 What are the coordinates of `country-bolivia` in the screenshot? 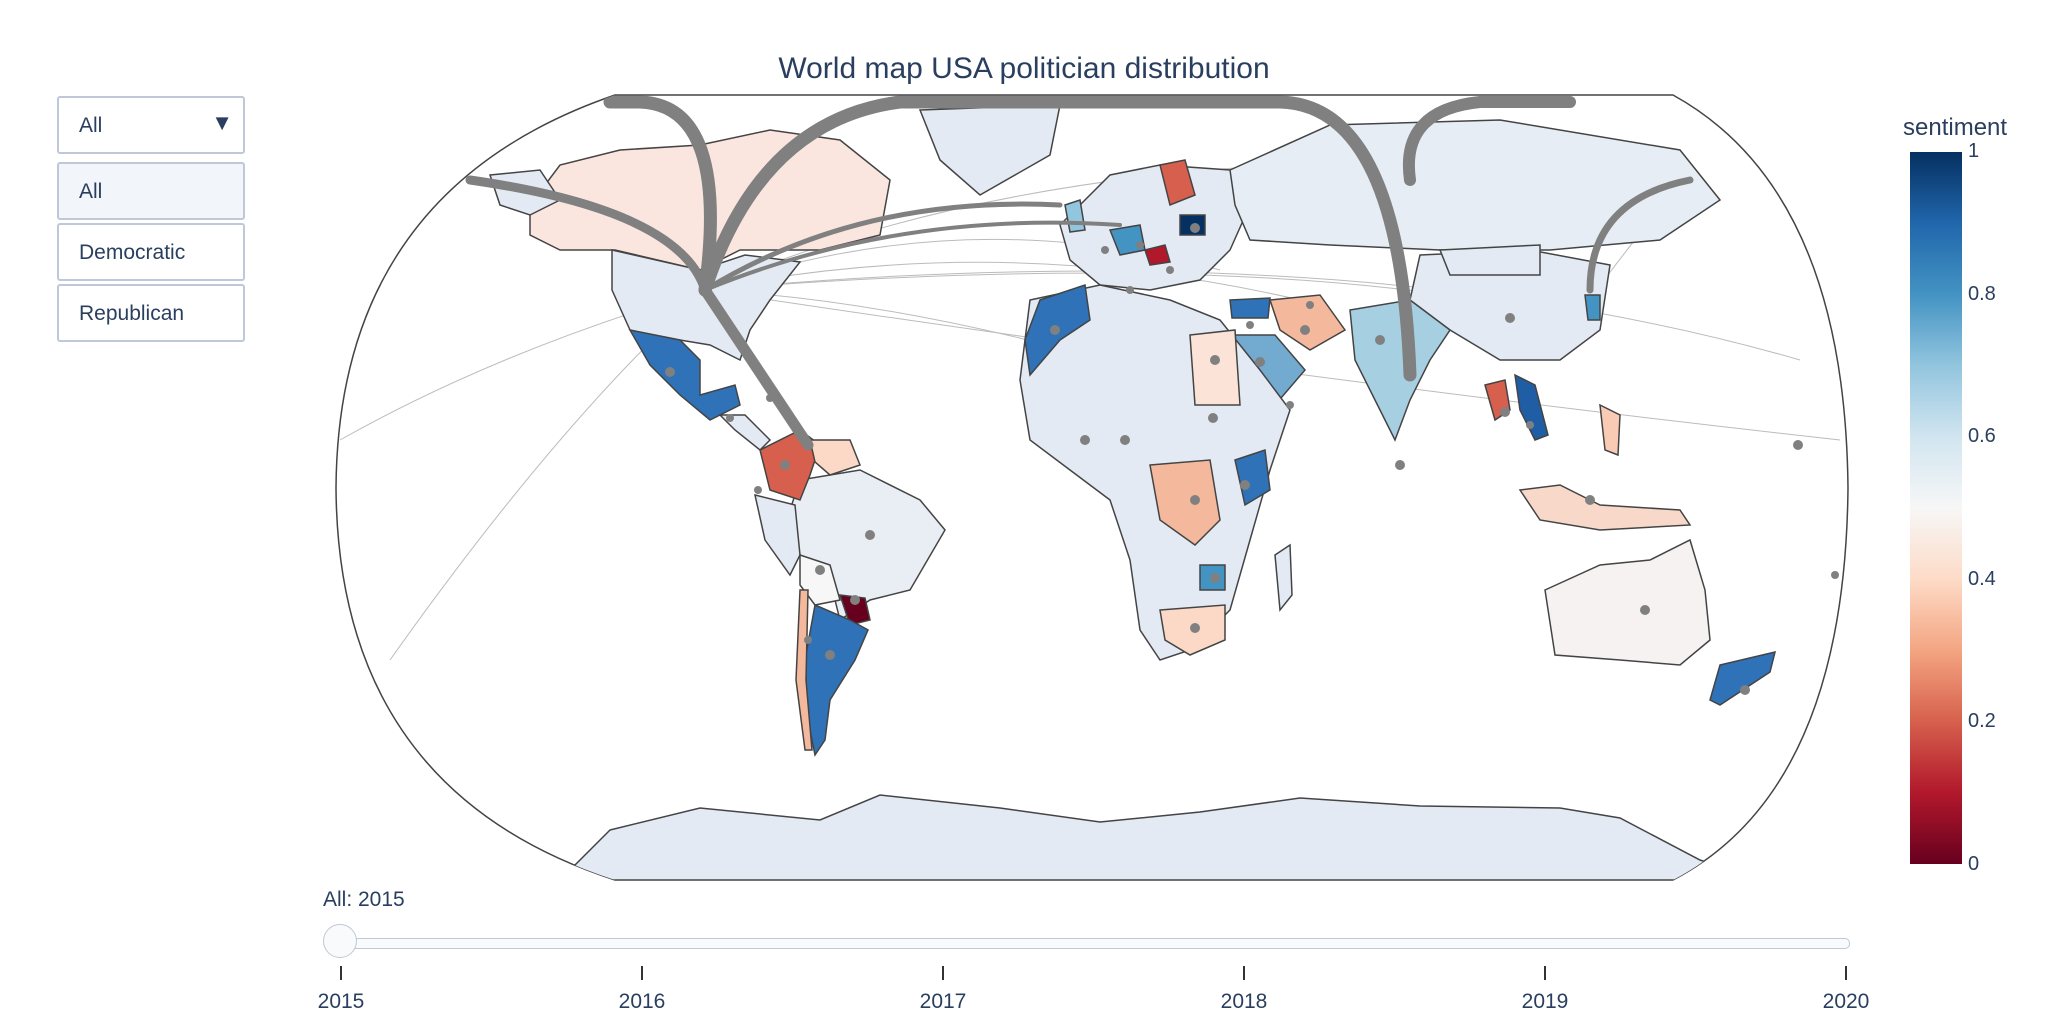 It's located at (820, 579).